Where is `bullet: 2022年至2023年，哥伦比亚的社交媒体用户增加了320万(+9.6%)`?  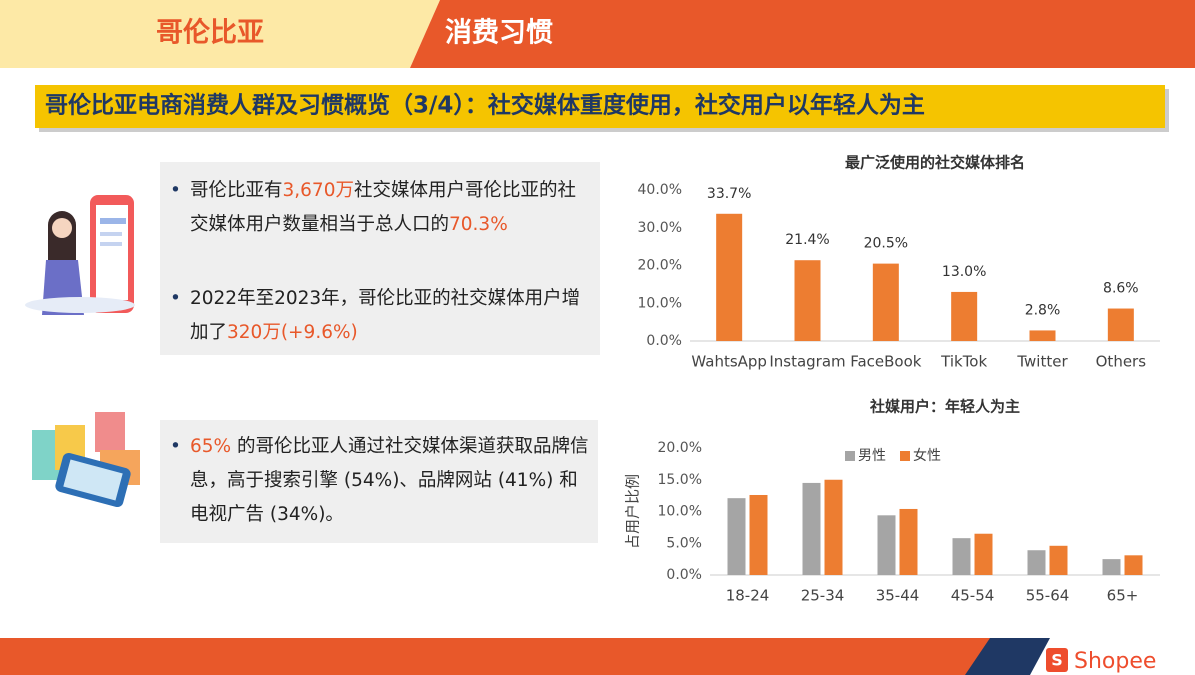 bullet: 2022年至2023年，哥伦比亚的社交媒体用户增加了320万(+9.6%) is located at coordinates (380, 316).